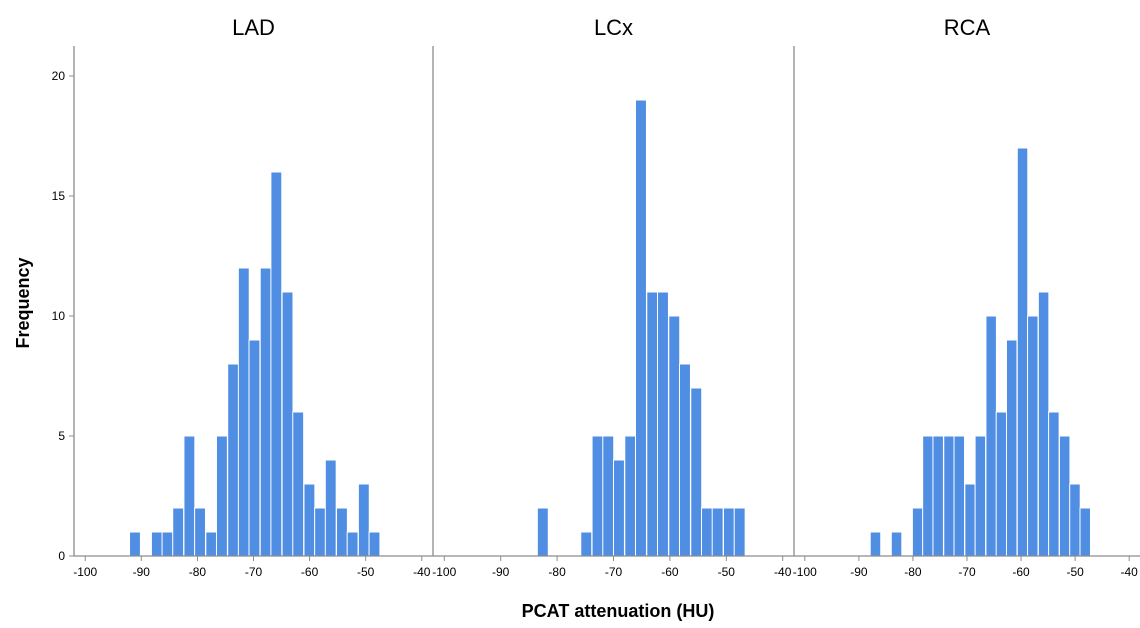 This screenshot has height=628, width=1140. What do you see at coordinates (59, 196) in the screenshot?
I see `y-tick-label: 15` at bounding box center [59, 196].